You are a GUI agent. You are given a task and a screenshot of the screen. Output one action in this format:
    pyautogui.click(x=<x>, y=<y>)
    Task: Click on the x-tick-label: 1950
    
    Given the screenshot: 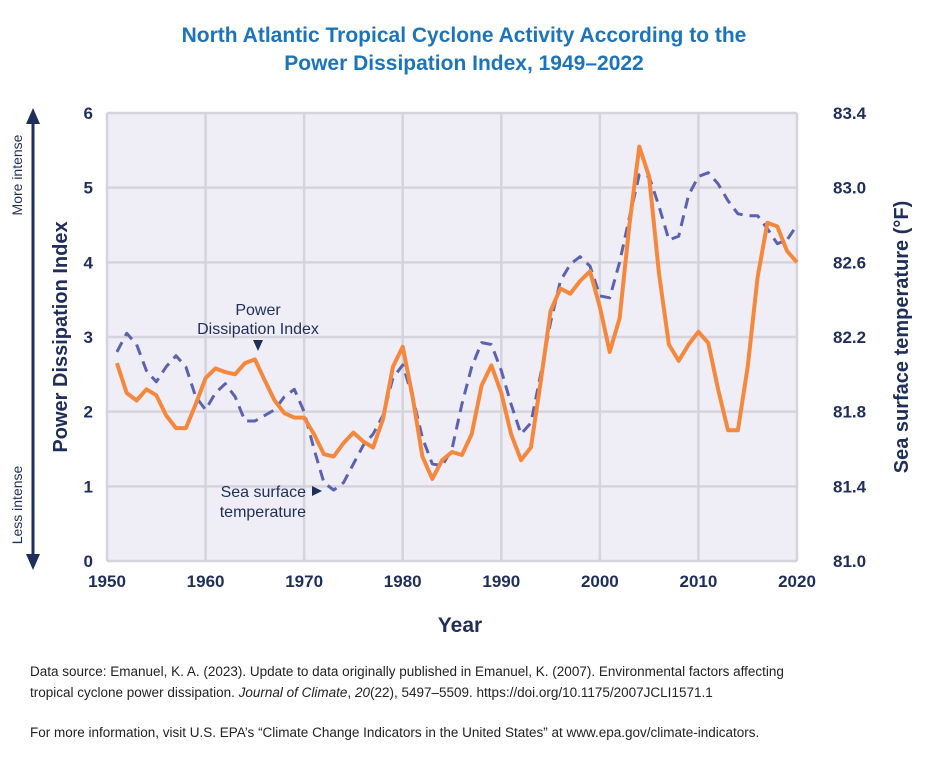 What is the action you would take?
    pyautogui.click(x=107, y=581)
    